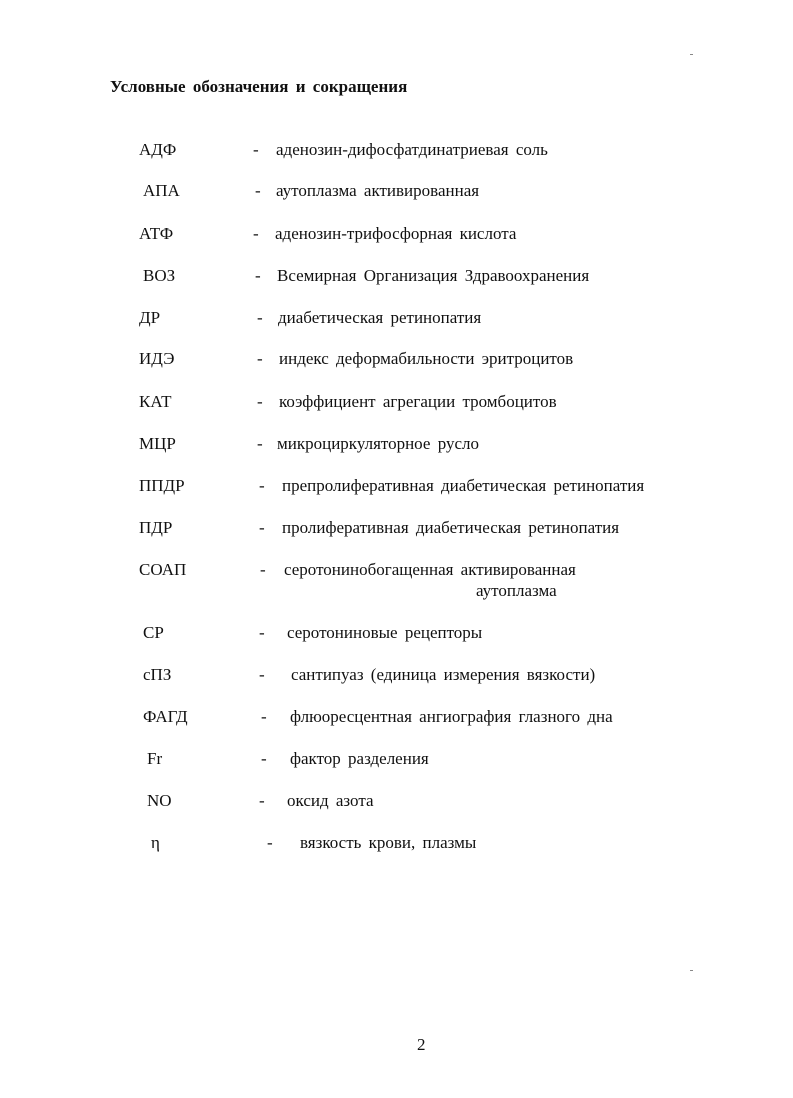  Describe the element at coordinates (159, 800) in the screenshot. I see `abbreviation: NO` at that location.